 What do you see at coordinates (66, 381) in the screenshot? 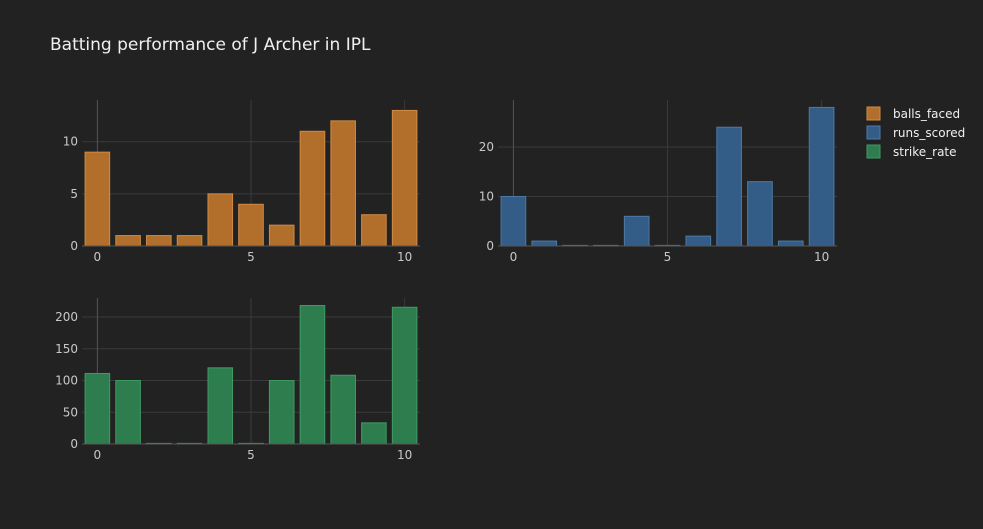
I see `y-tick-label: 100` at bounding box center [66, 381].